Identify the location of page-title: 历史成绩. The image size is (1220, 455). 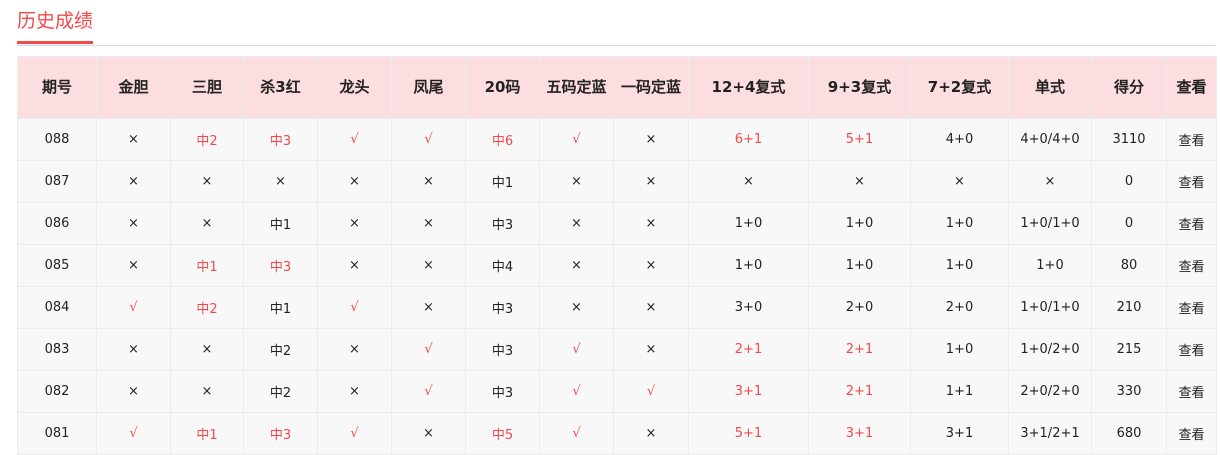
(55, 26).